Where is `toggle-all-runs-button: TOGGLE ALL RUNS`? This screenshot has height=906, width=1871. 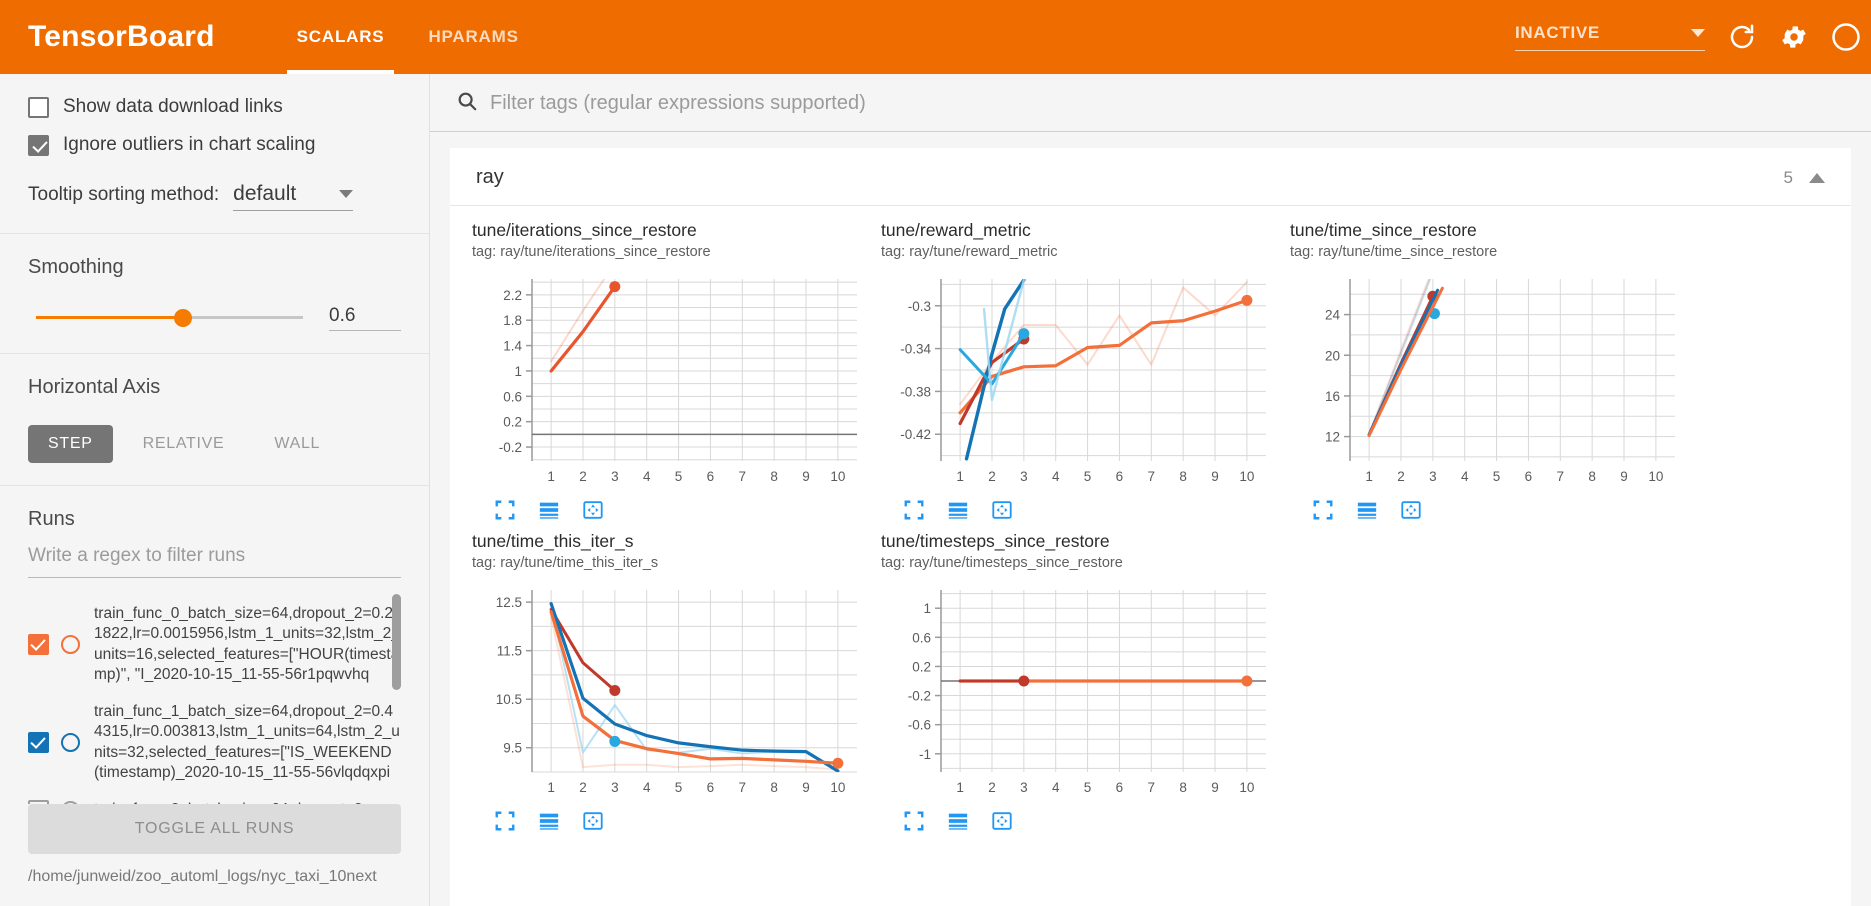
toggle-all-runs-button: TOGGLE ALL RUNS is located at coordinates (214, 829).